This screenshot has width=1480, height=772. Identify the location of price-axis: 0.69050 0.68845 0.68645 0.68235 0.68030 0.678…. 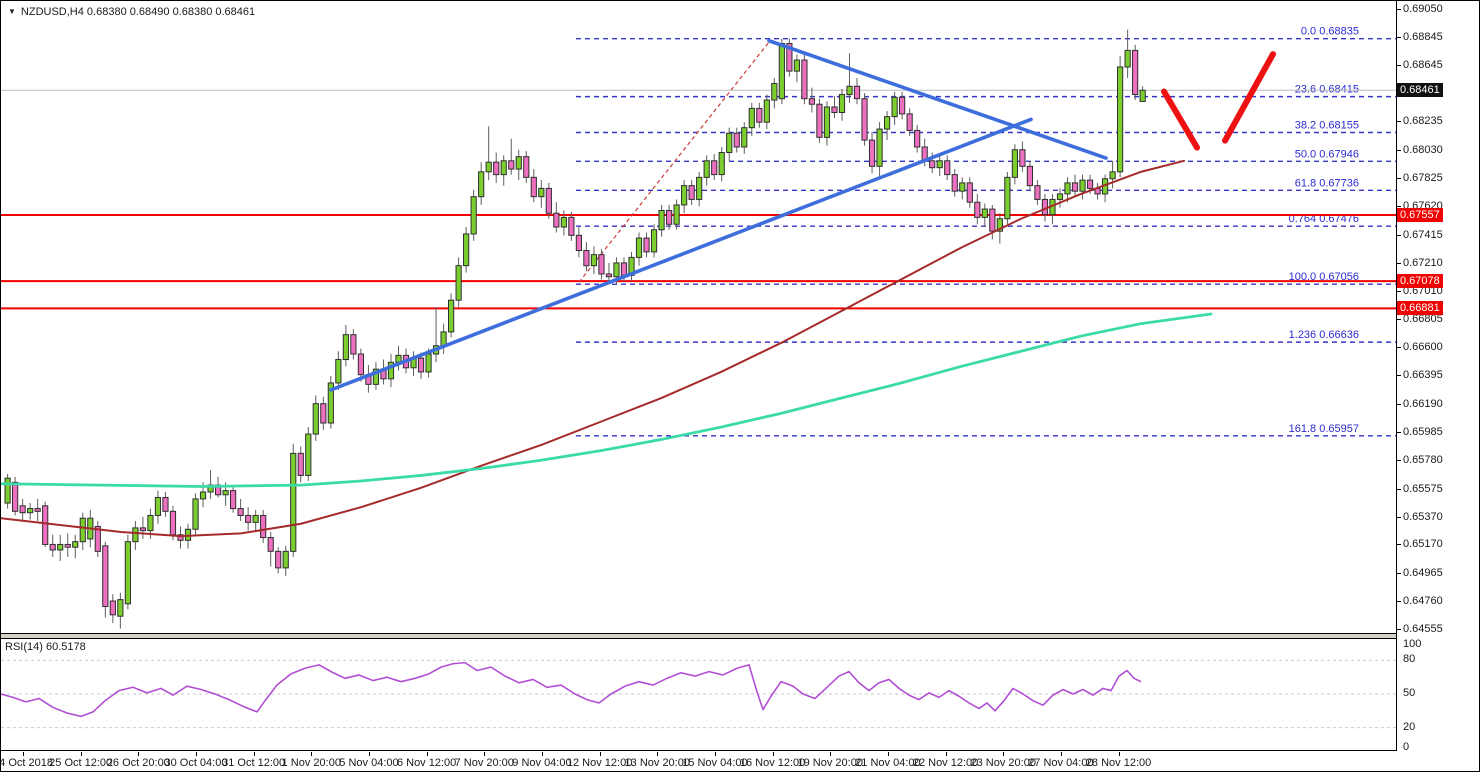
(1437, 377).